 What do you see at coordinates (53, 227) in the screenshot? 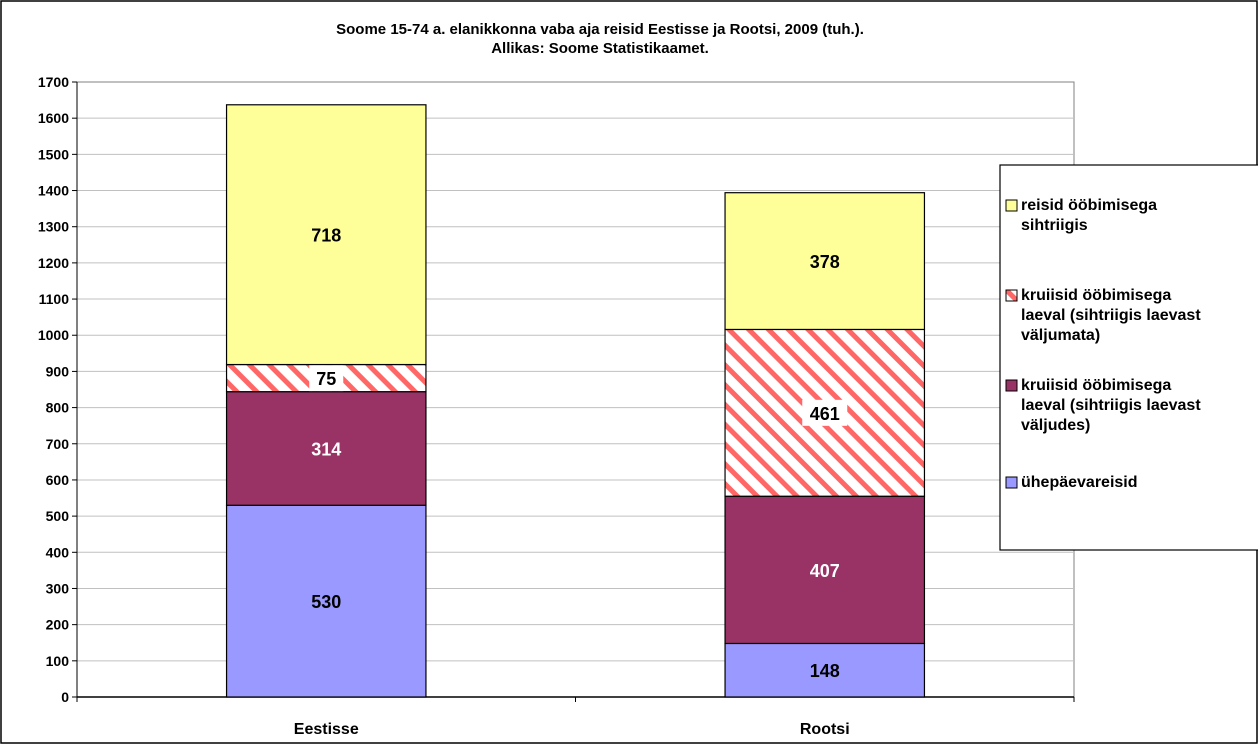
I see `y-tick-label: 1300` at bounding box center [53, 227].